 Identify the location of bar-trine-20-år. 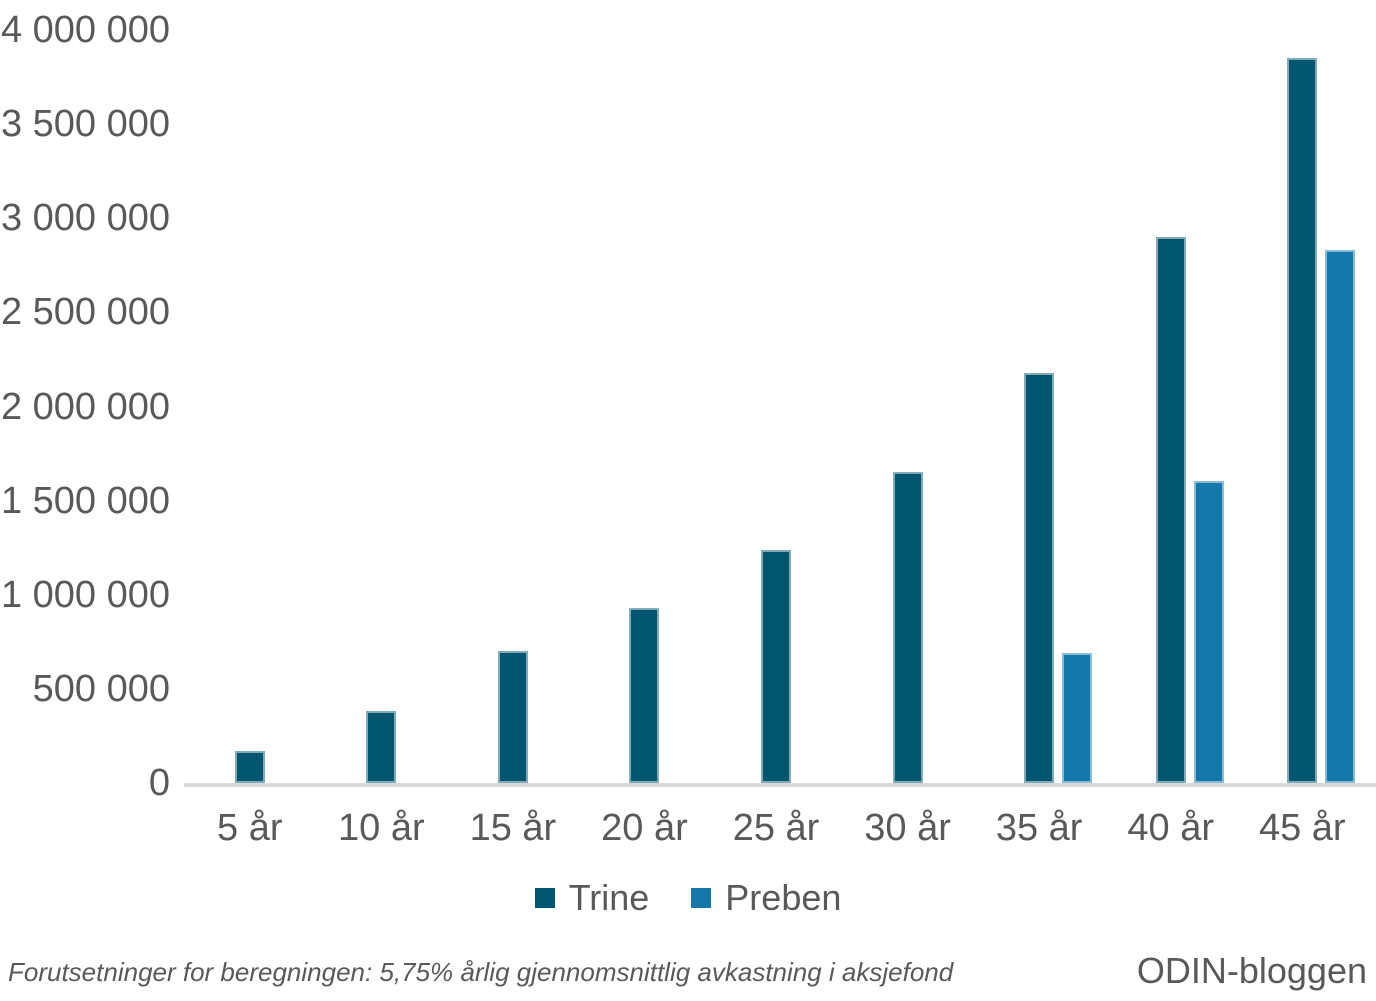
(644, 695).